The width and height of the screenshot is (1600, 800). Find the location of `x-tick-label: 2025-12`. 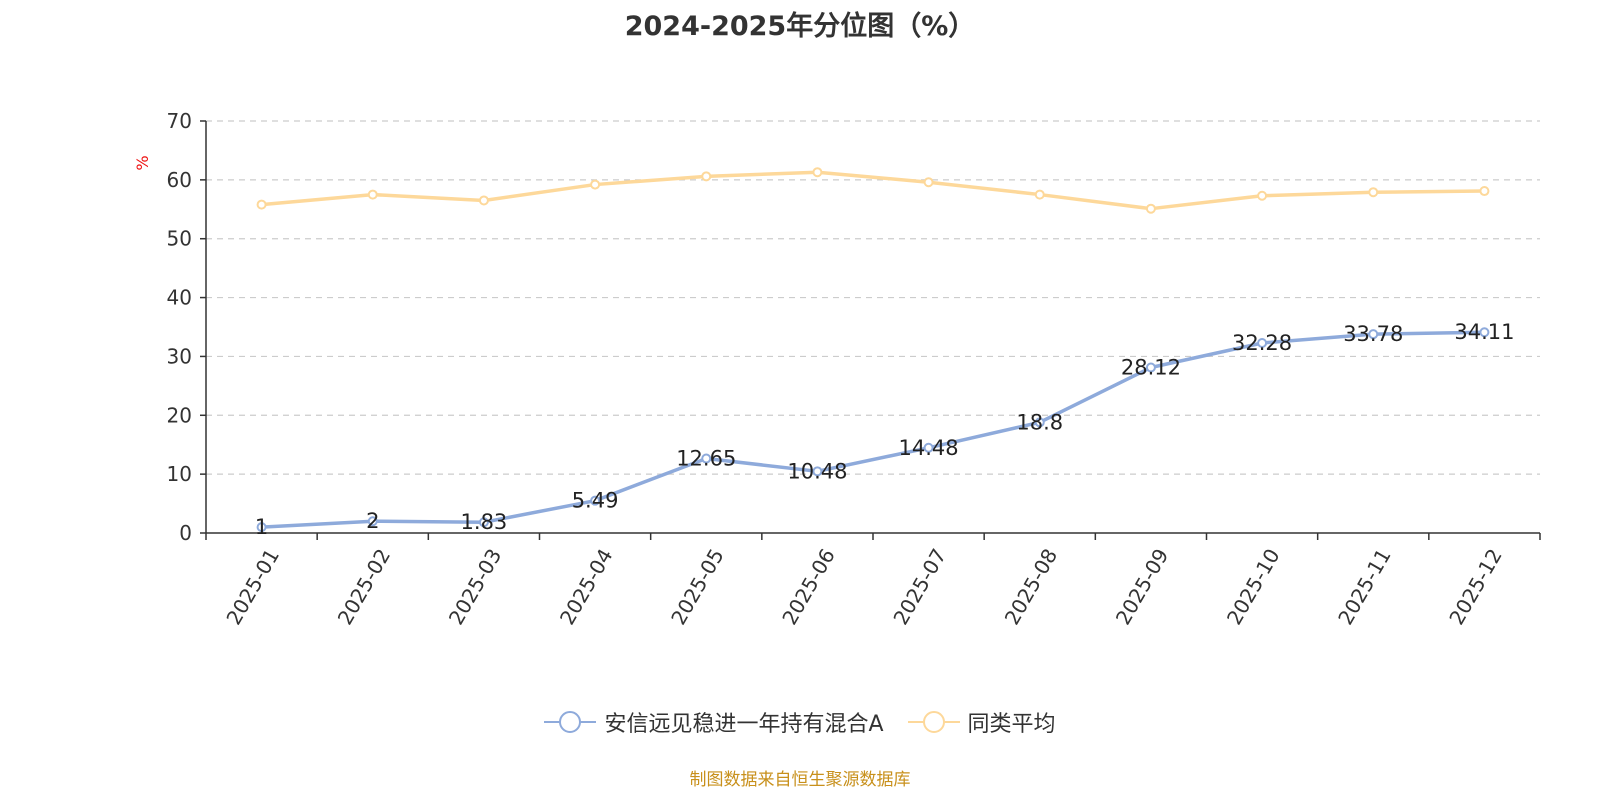

x-tick-label: 2025-12 is located at coordinates (1475, 587).